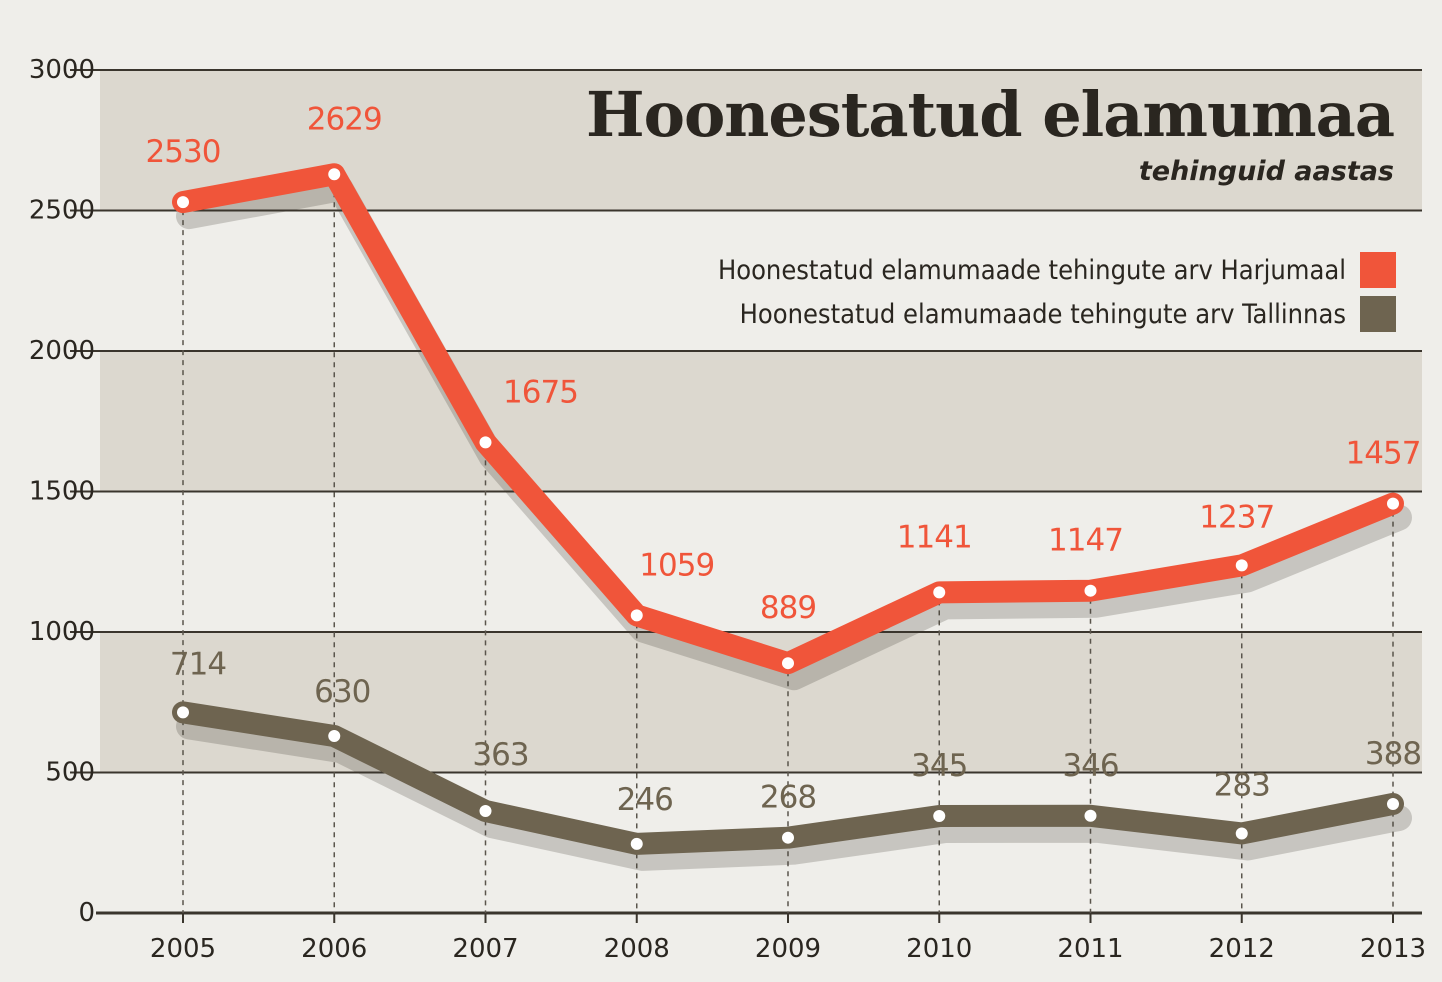 Image resolution: width=1442 pixels, height=982 pixels. I want to click on y-tick-label: 0, so click(86, 913).